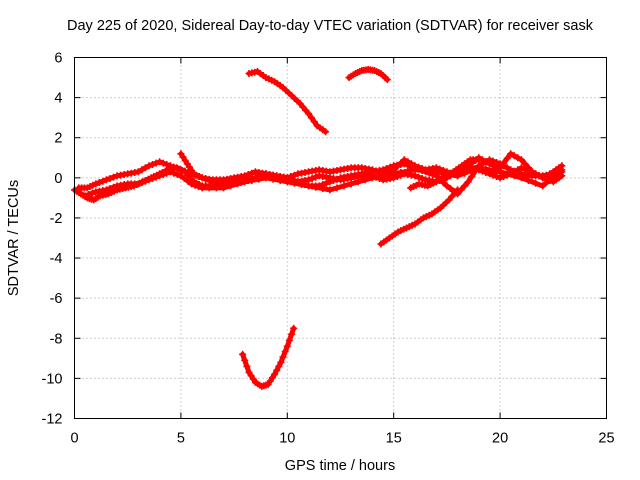  I want to click on y-tick-label: -2, so click(56, 219).